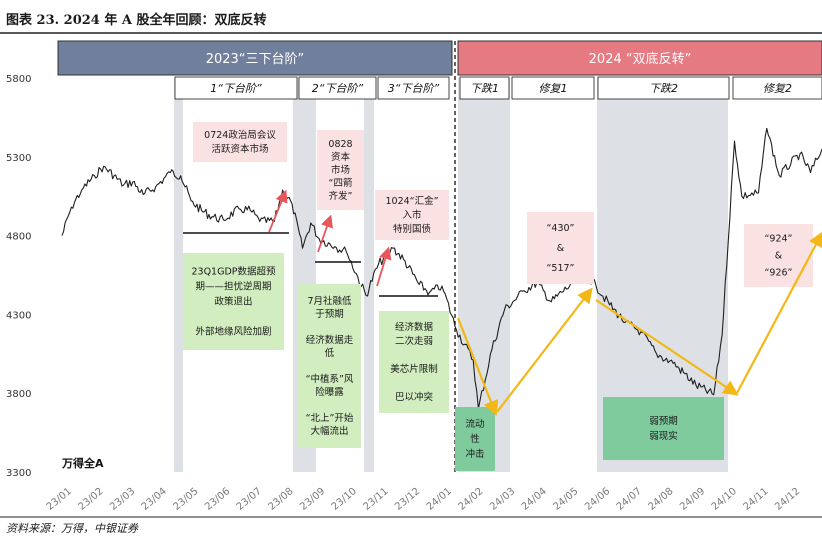 The width and height of the screenshot is (822, 541). I want to click on x-tick-label: 23/08, so click(280, 499).